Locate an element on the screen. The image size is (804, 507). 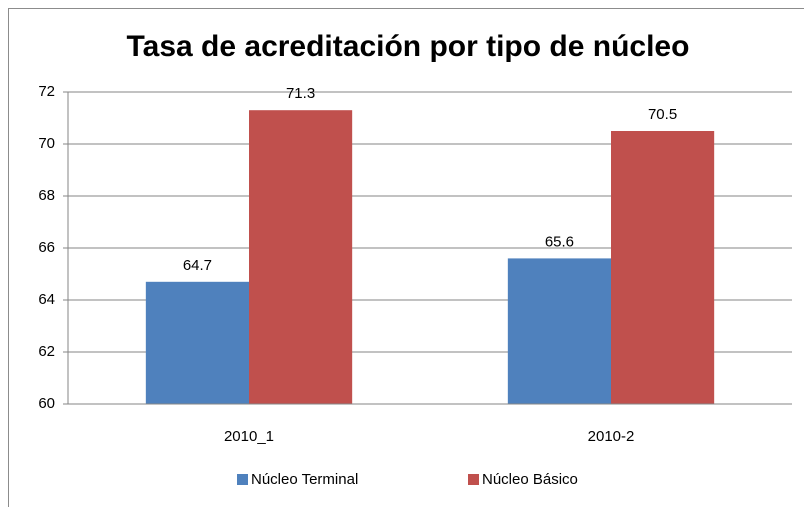
y-tick-label: 60 is located at coordinates (46, 403).